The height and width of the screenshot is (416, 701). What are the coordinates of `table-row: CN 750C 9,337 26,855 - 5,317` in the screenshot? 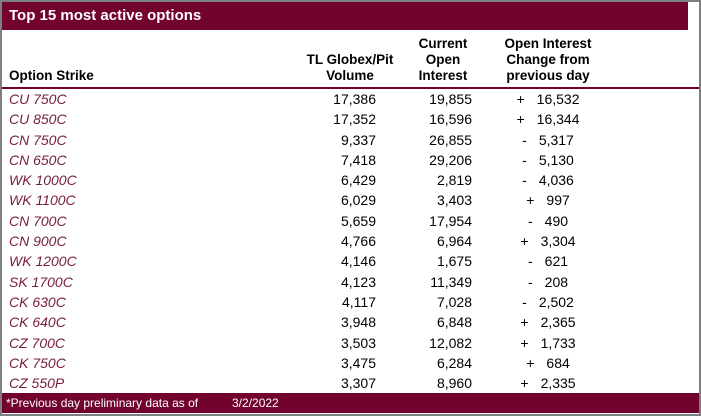 It's located at (350, 140).